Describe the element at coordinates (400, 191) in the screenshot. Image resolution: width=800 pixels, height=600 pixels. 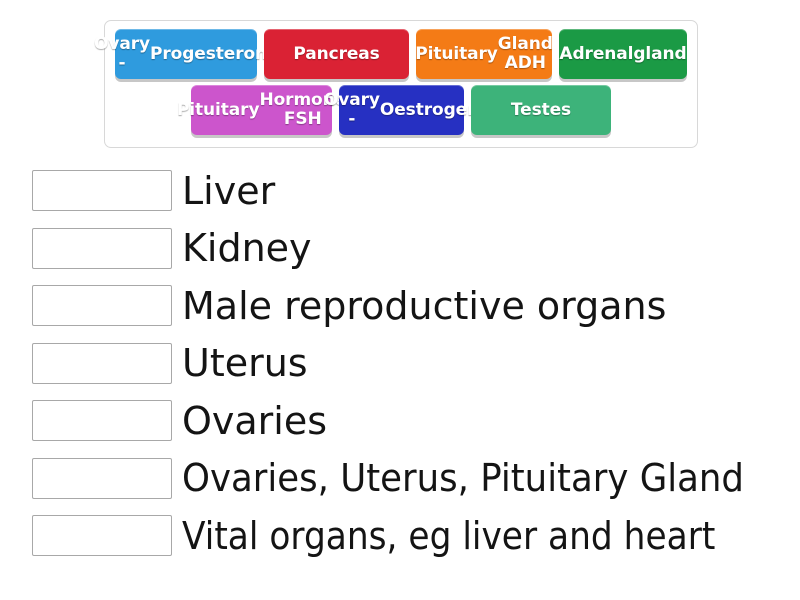
I see `answer-row: Liver` at that location.